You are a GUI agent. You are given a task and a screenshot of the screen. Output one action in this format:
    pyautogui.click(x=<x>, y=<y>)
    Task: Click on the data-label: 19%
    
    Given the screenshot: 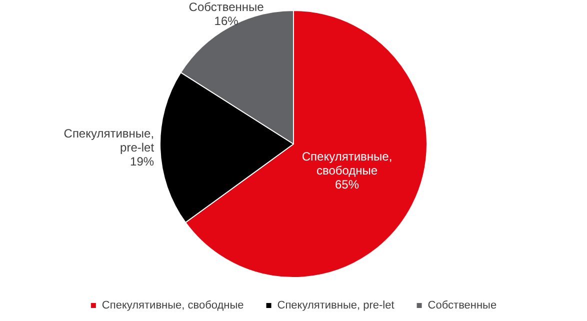 What is the action you would take?
    pyautogui.click(x=142, y=161)
    